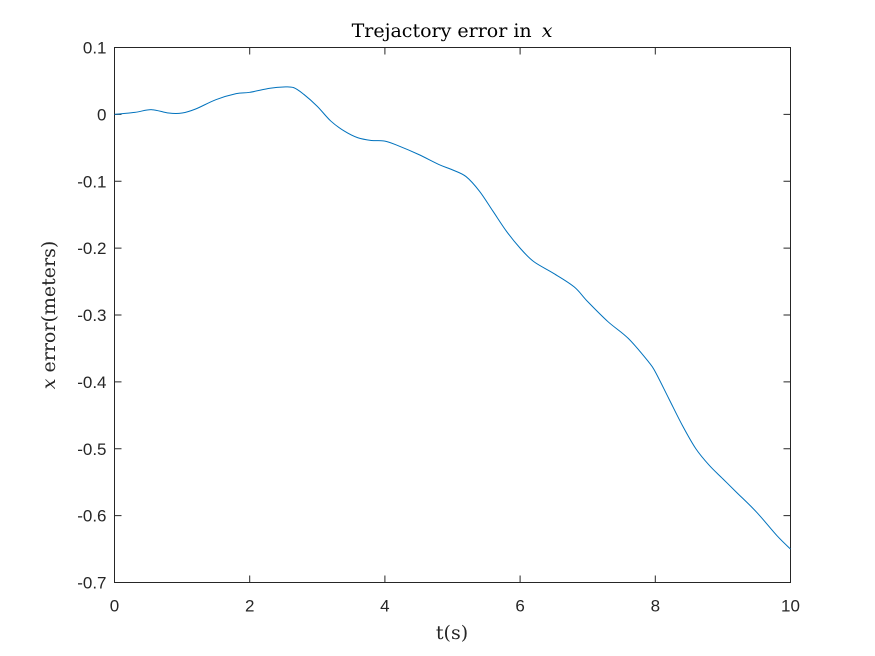 This screenshot has width=875, height=656. I want to click on y-axis-label-variable: x, so click(49, 383).